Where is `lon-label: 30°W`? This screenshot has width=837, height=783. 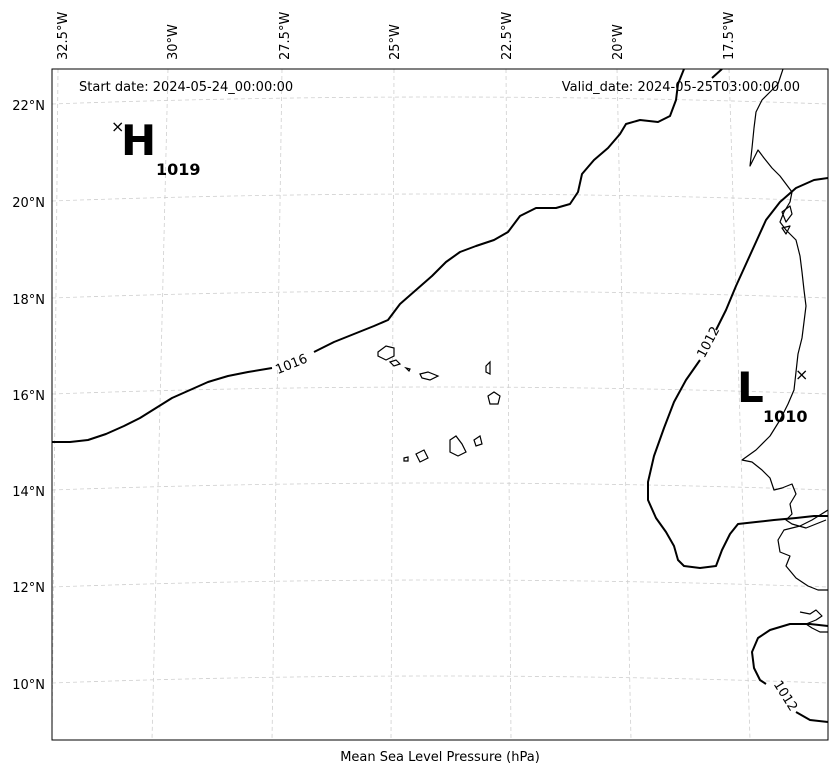
lon-label: 30°W is located at coordinates (173, 42).